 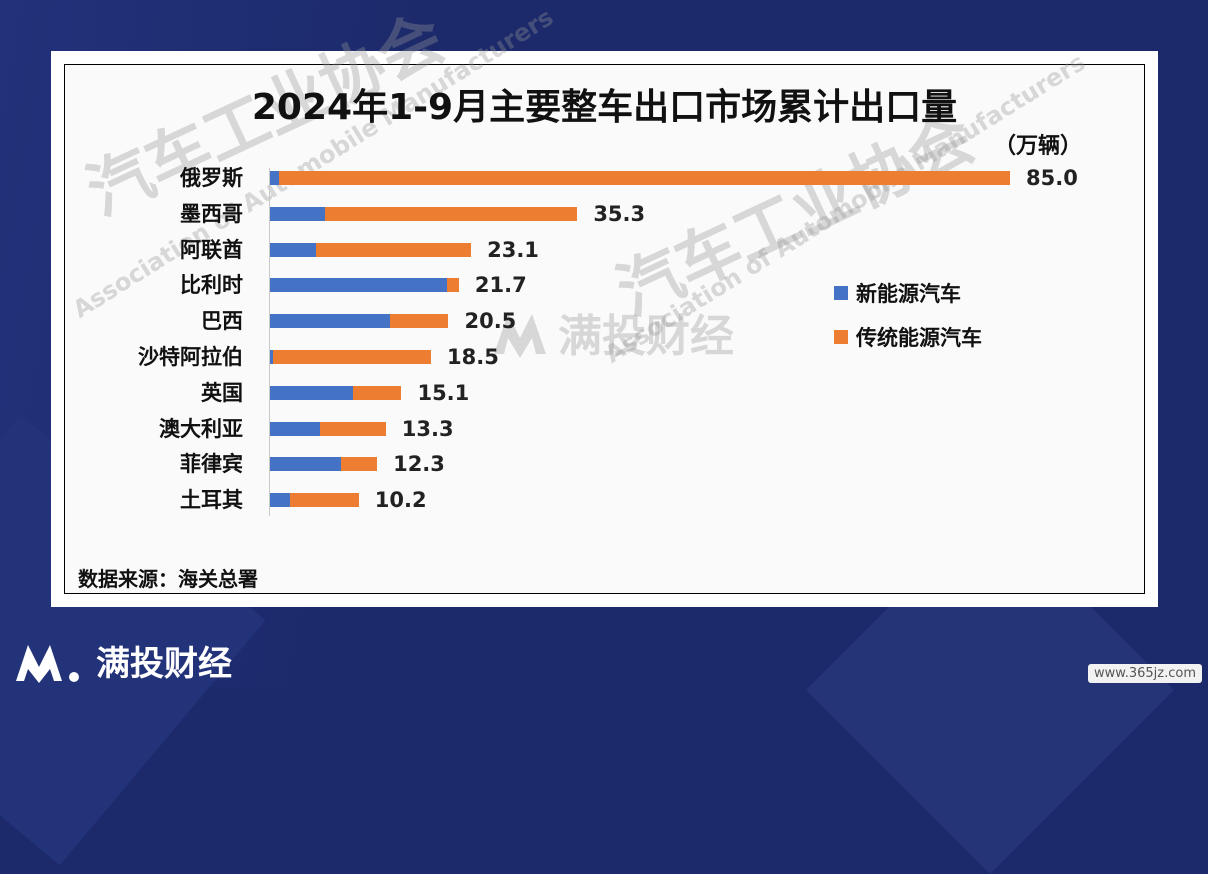 What do you see at coordinates (443, 392) in the screenshot?
I see `data-label-total: 15.1` at bounding box center [443, 392].